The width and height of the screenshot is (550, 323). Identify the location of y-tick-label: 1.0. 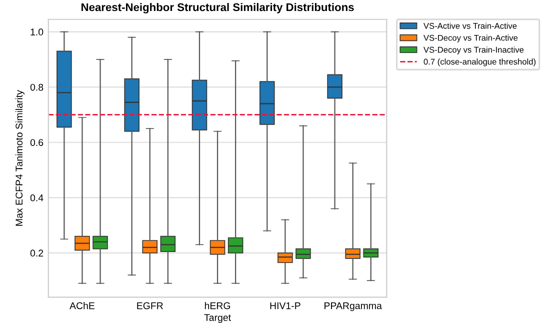
(37, 32).